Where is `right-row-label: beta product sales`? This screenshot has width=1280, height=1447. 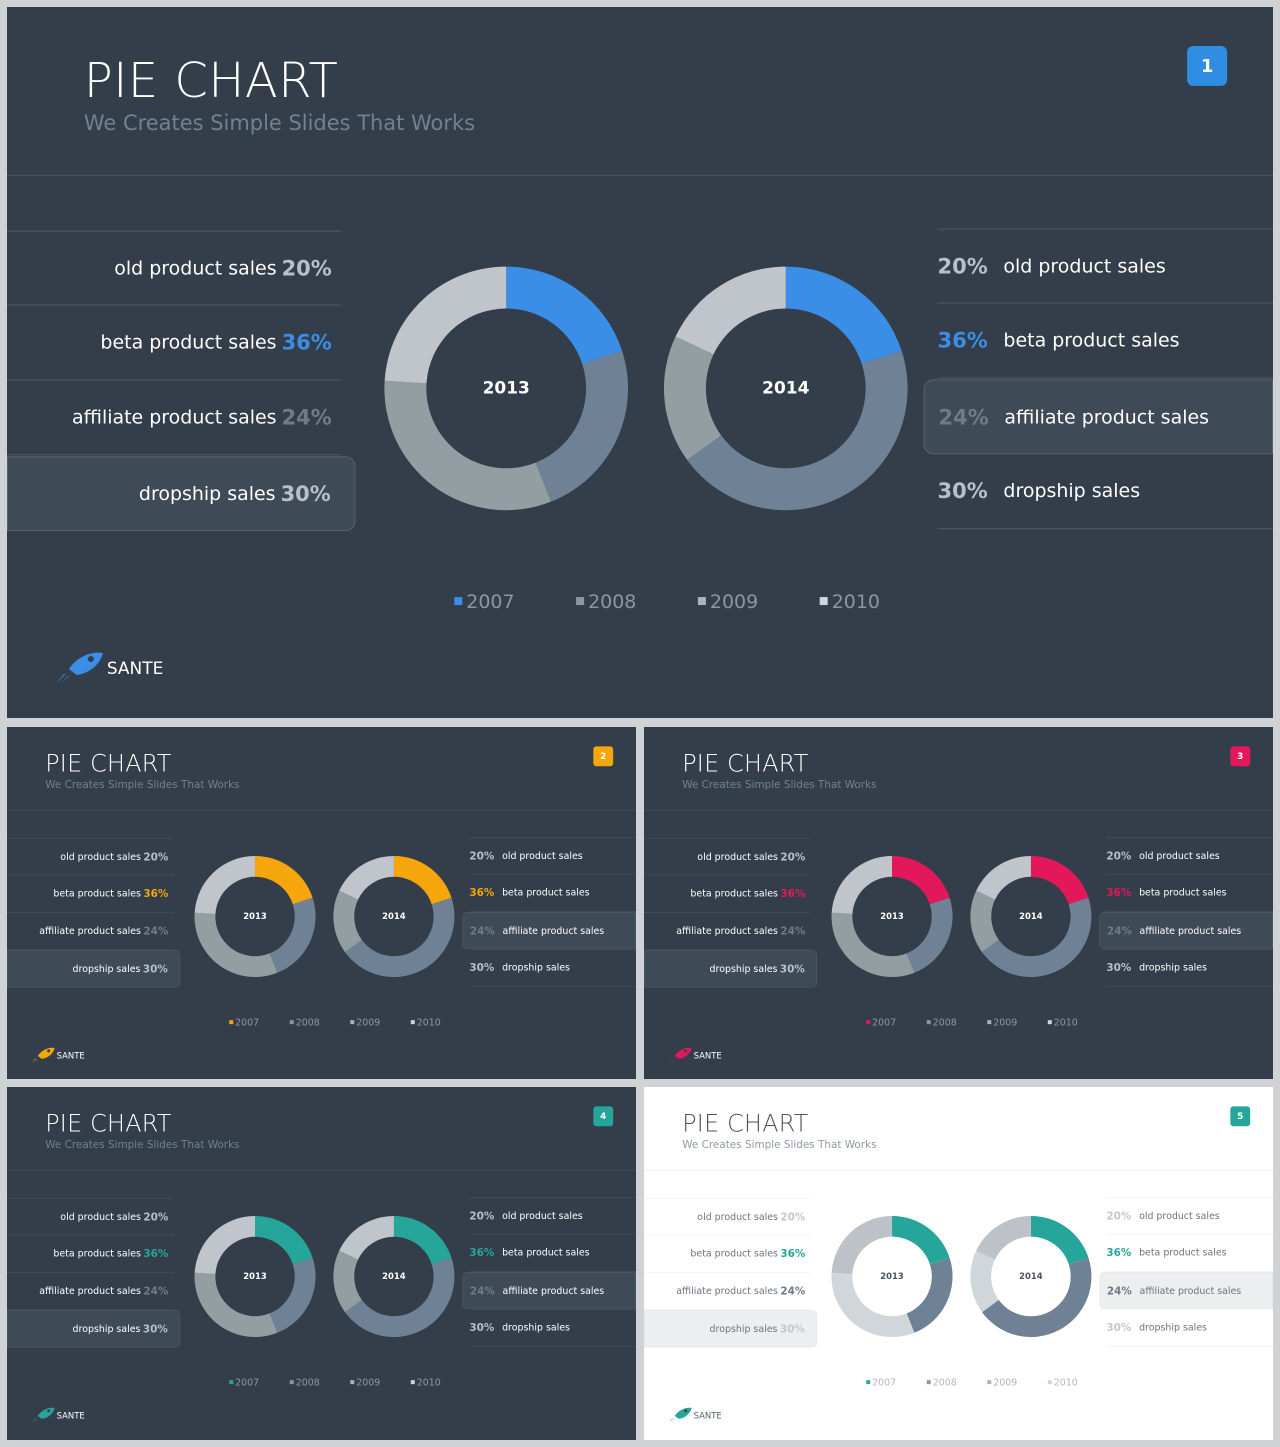
right-row-label: beta product sales is located at coordinates (546, 893).